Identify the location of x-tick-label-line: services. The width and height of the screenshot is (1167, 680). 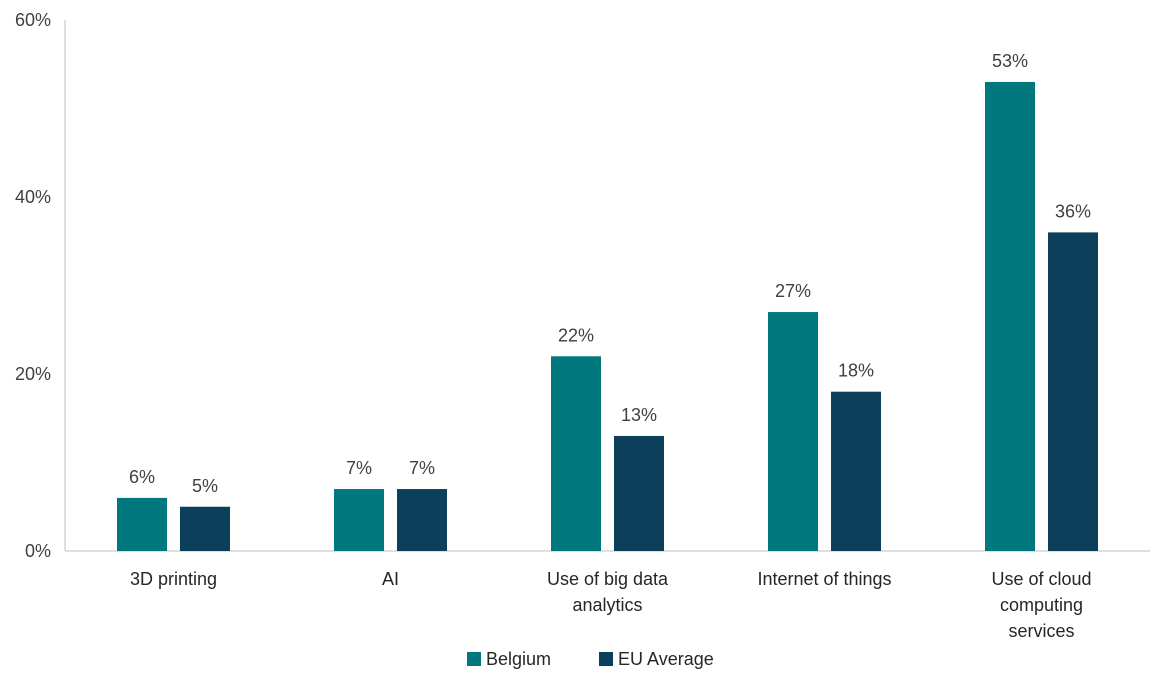
(1041, 631).